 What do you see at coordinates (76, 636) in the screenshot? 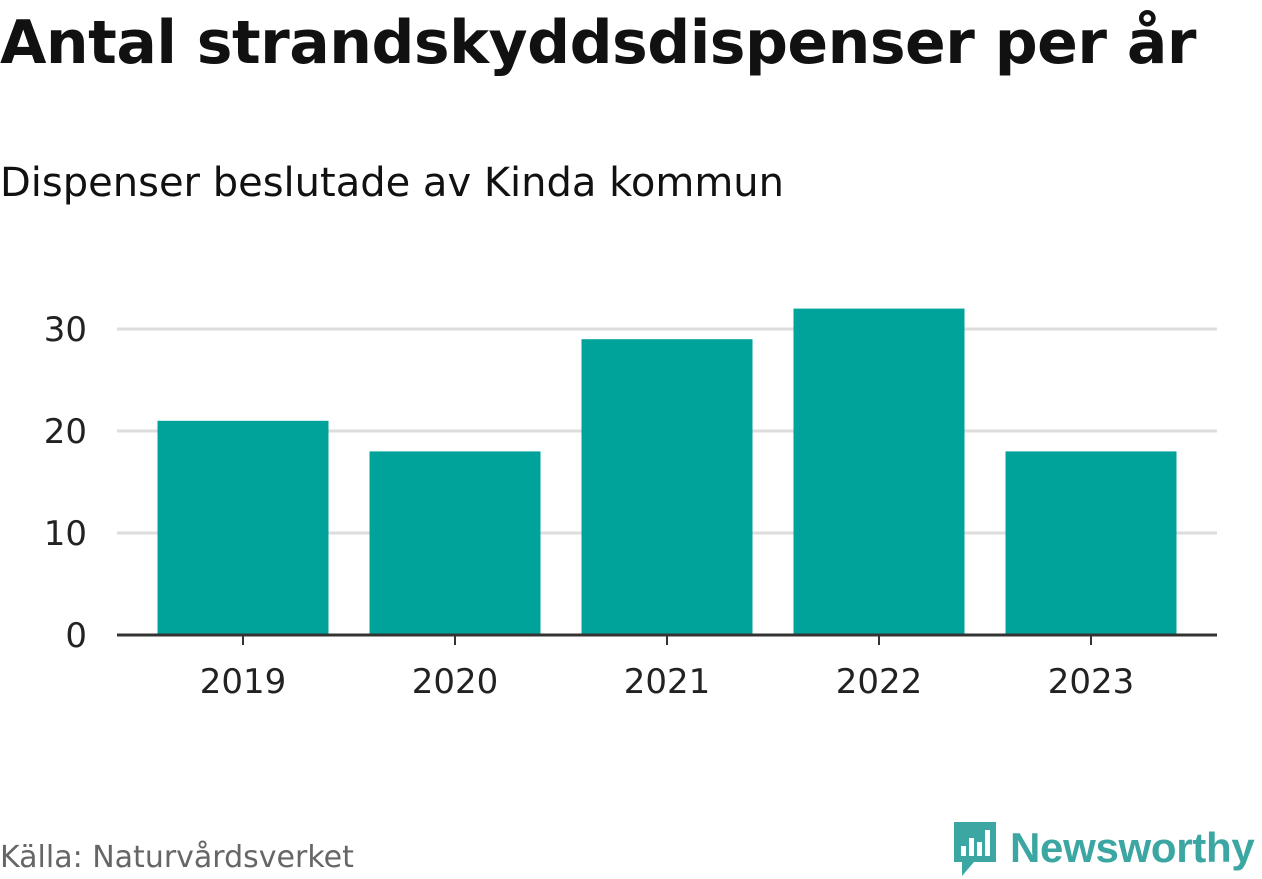
I see `y-tick-label: 0` at bounding box center [76, 636].